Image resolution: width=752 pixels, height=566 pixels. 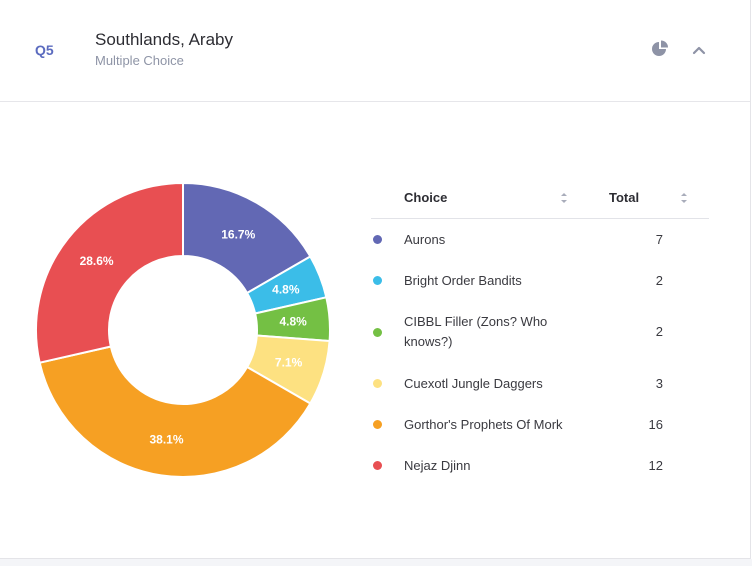 What do you see at coordinates (699, 50) in the screenshot?
I see `chevron-up-icon` at bounding box center [699, 50].